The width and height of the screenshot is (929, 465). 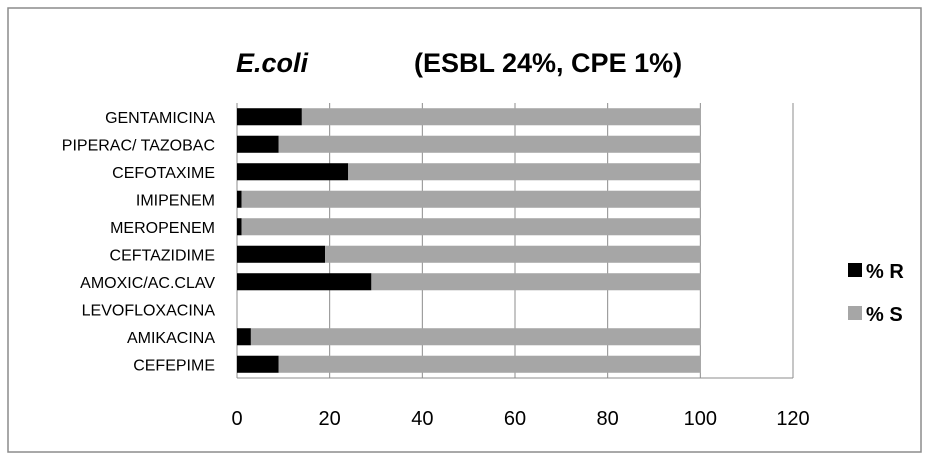 I want to click on x-tick-label: 80, so click(x=608, y=419).